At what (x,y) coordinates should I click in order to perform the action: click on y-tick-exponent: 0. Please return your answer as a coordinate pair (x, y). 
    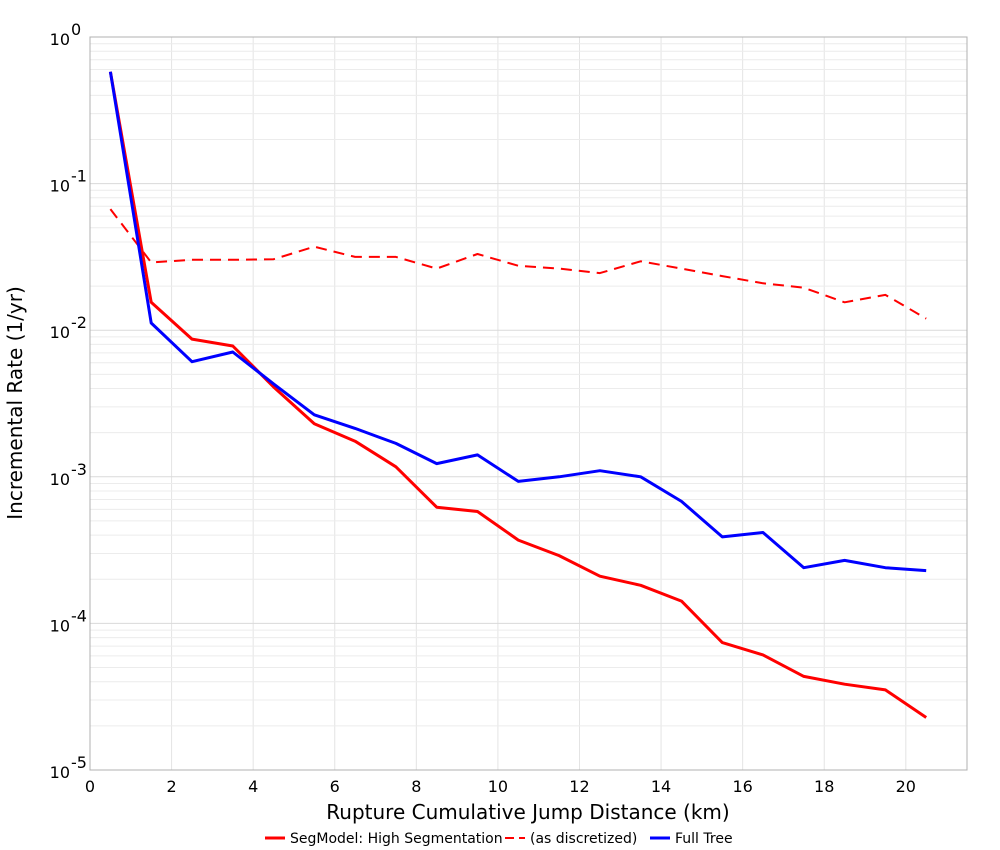
    Looking at the image, I should click on (76, 29).